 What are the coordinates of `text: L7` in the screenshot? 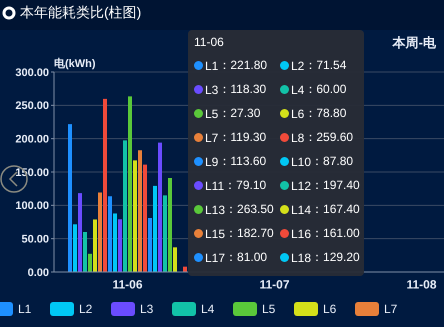 It's located at (391, 309).